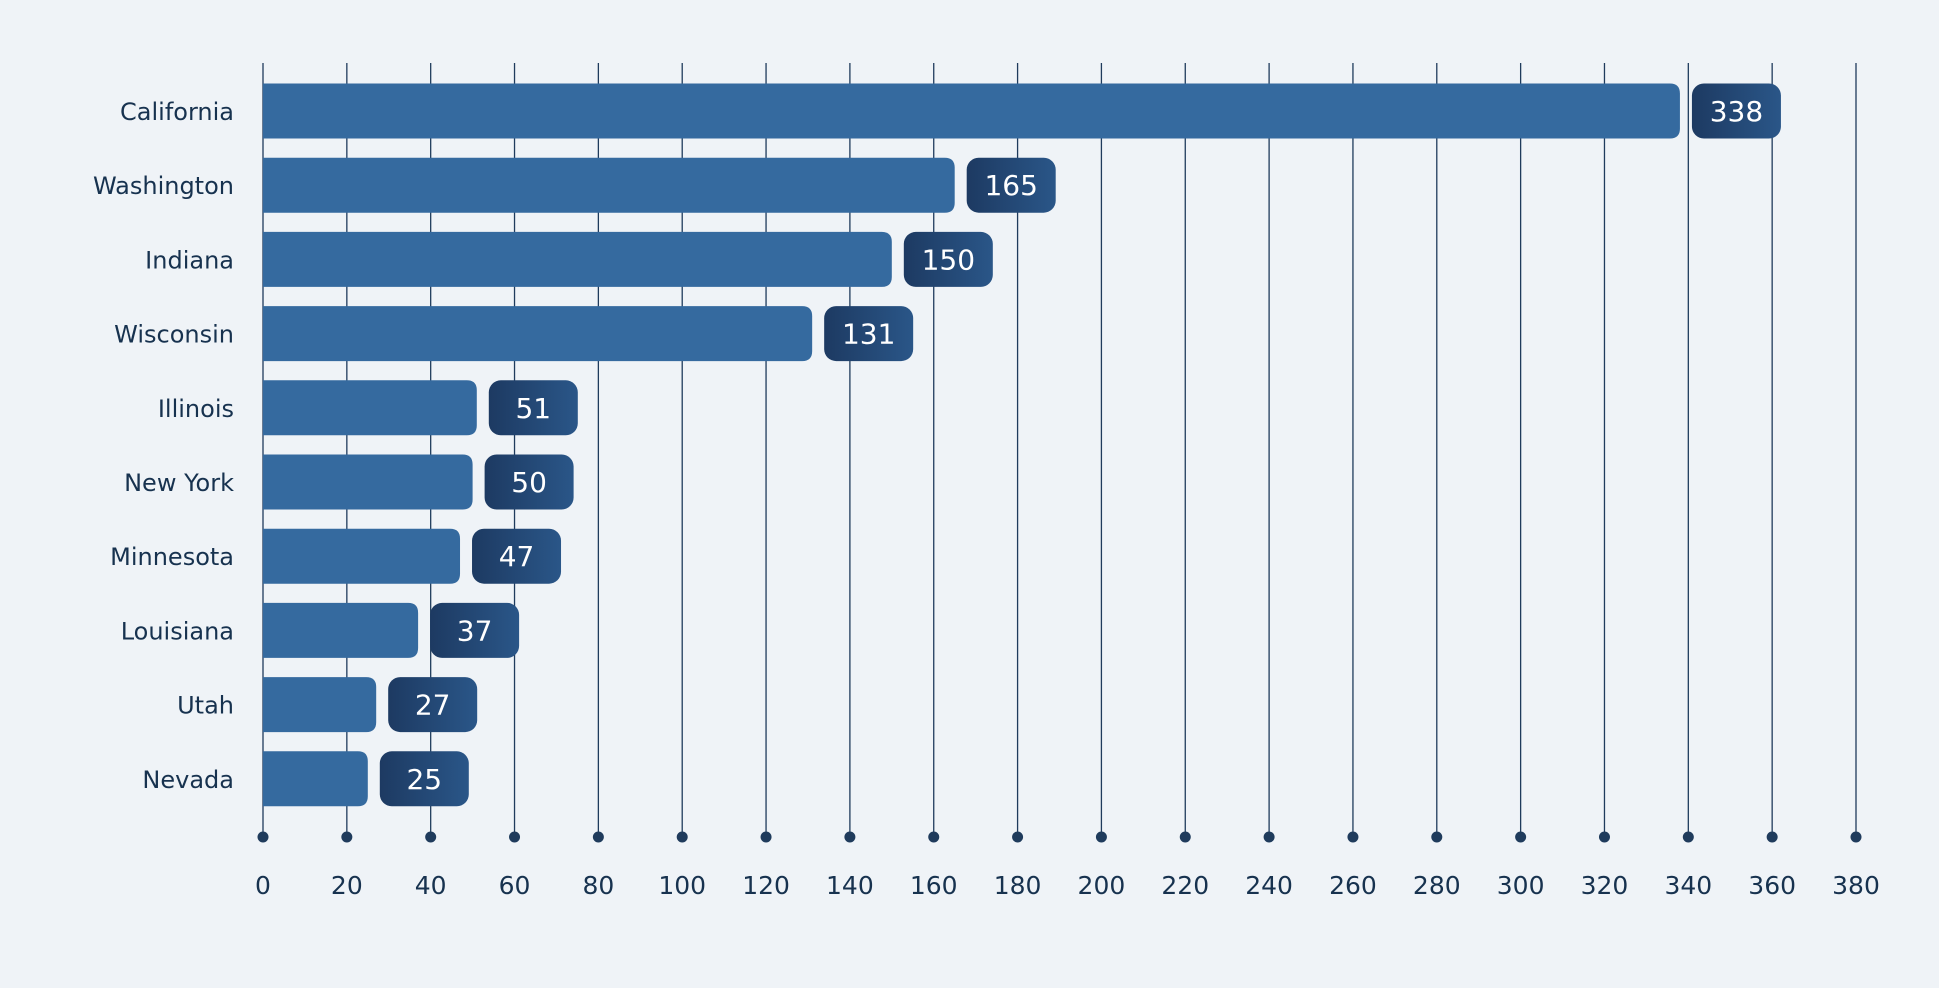  I want to click on x-tick-label: 120, so click(766, 885).